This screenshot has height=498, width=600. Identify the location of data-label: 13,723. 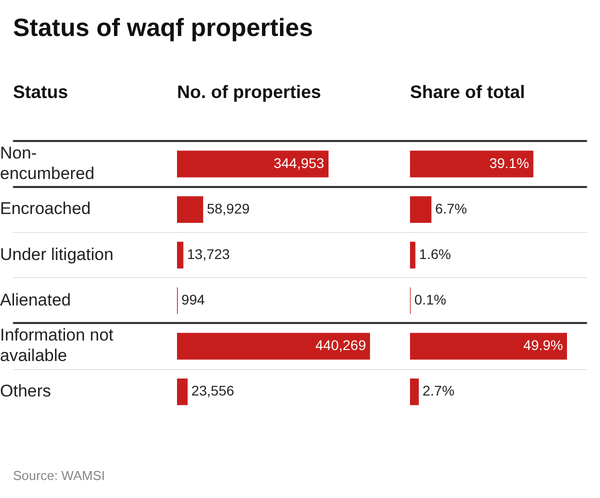
(208, 254).